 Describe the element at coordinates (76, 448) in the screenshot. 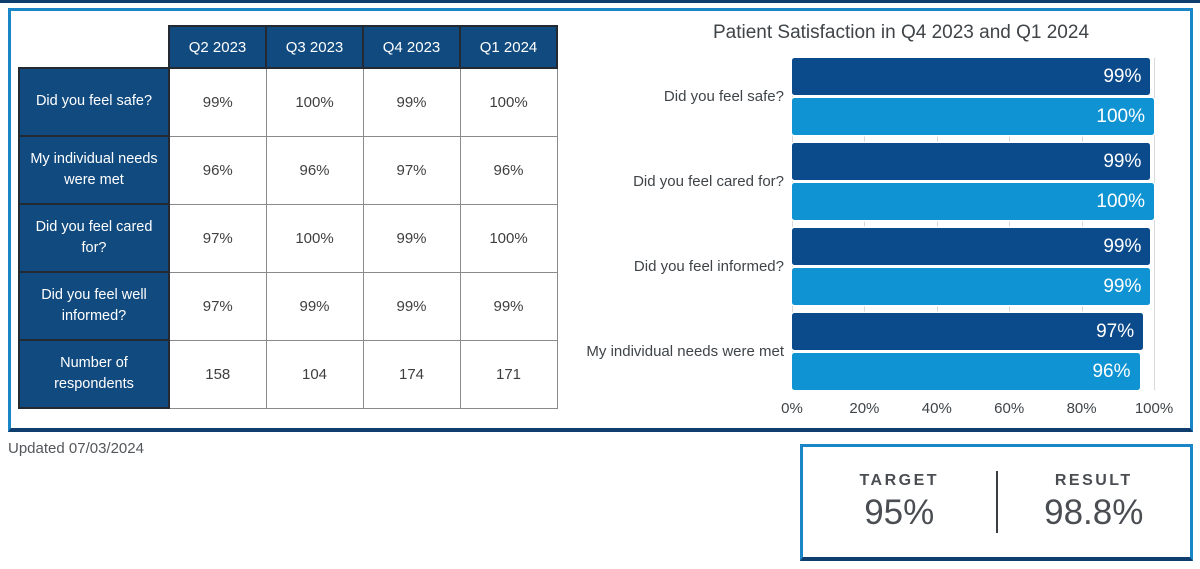

I see `updated-timestamp: Updated 07/03/2024` at that location.